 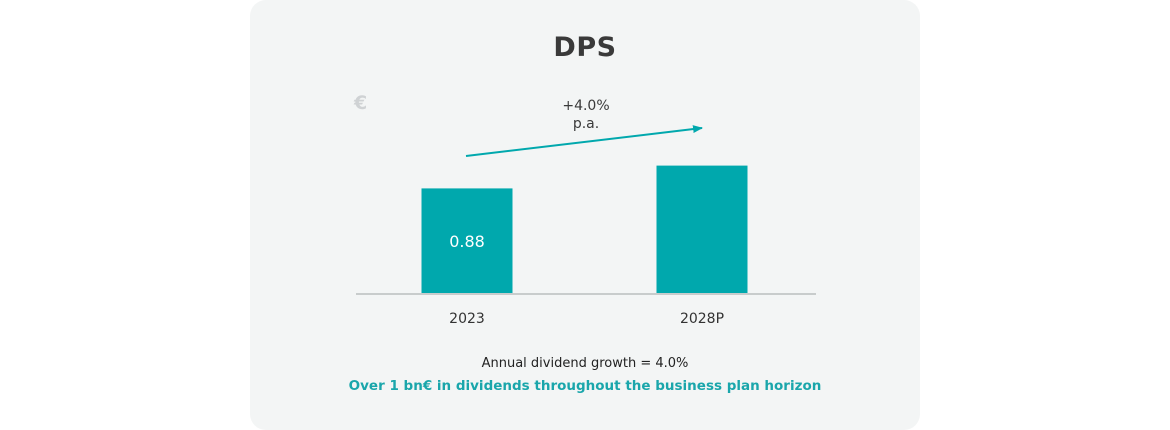 What do you see at coordinates (585, 47) in the screenshot?
I see `chart-title: DPS` at bounding box center [585, 47].